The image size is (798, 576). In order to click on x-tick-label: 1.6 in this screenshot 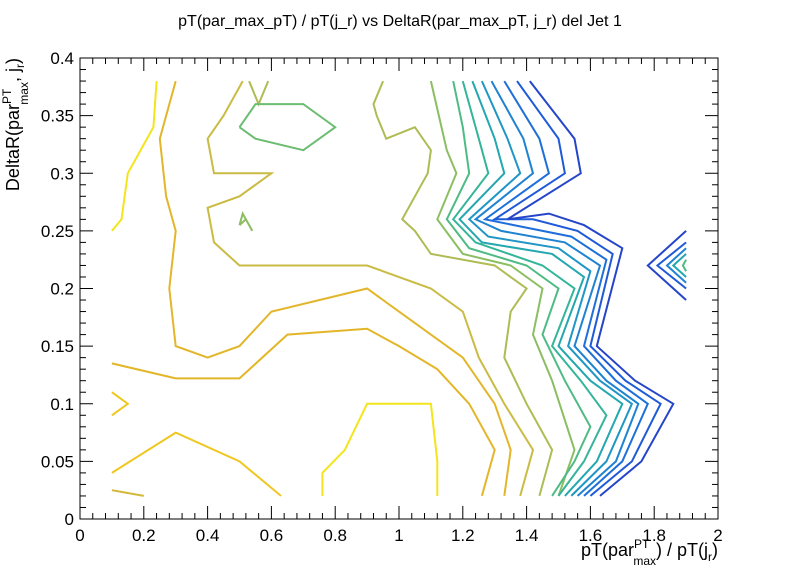, I will do `click(591, 535)`.